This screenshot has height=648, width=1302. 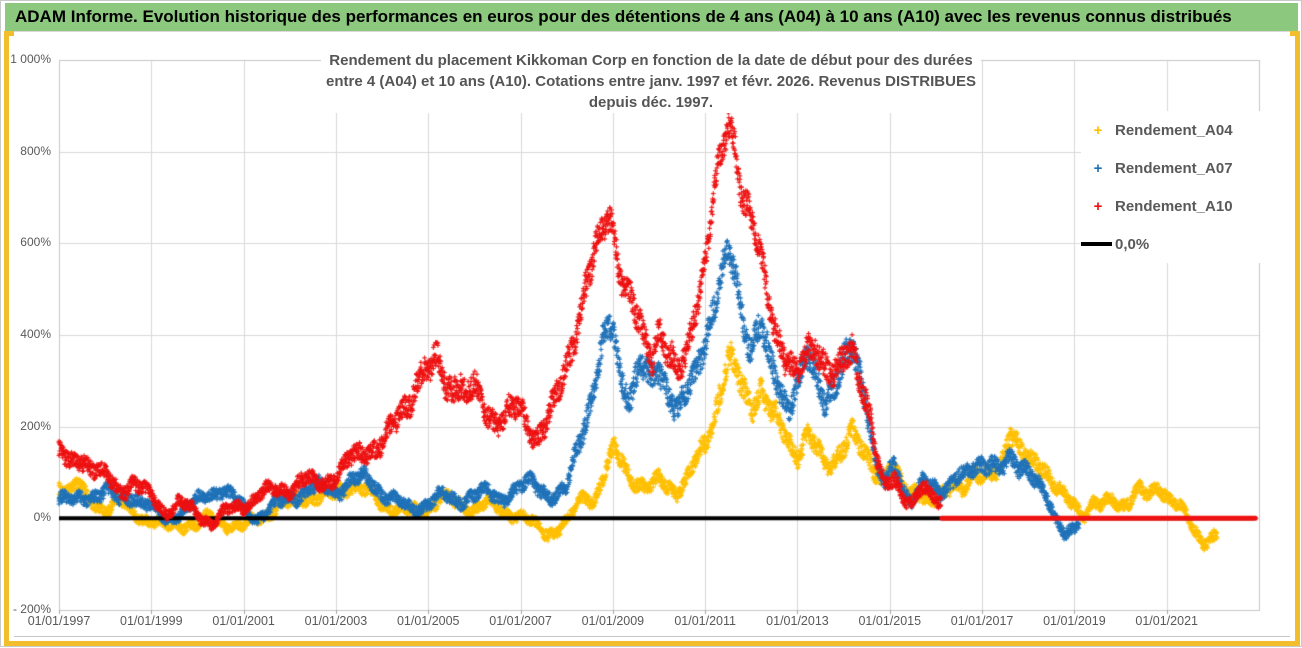 What do you see at coordinates (35, 425) in the screenshot?
I see `y-tick-label: 200%` at bounding box center [35, 425].